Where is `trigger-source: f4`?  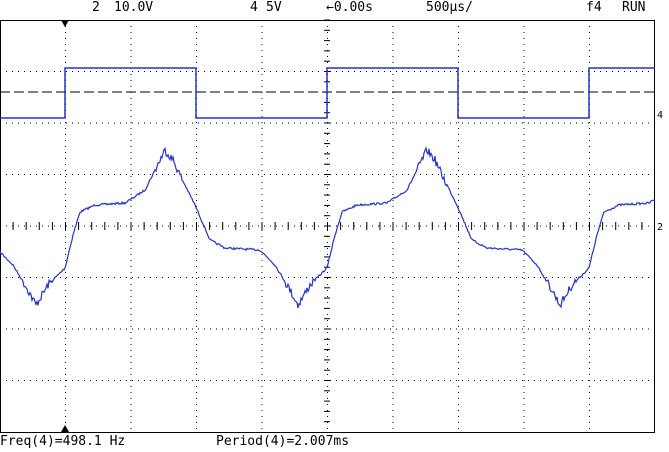 trigger-source: f4 is located at coordinates (594, 7).